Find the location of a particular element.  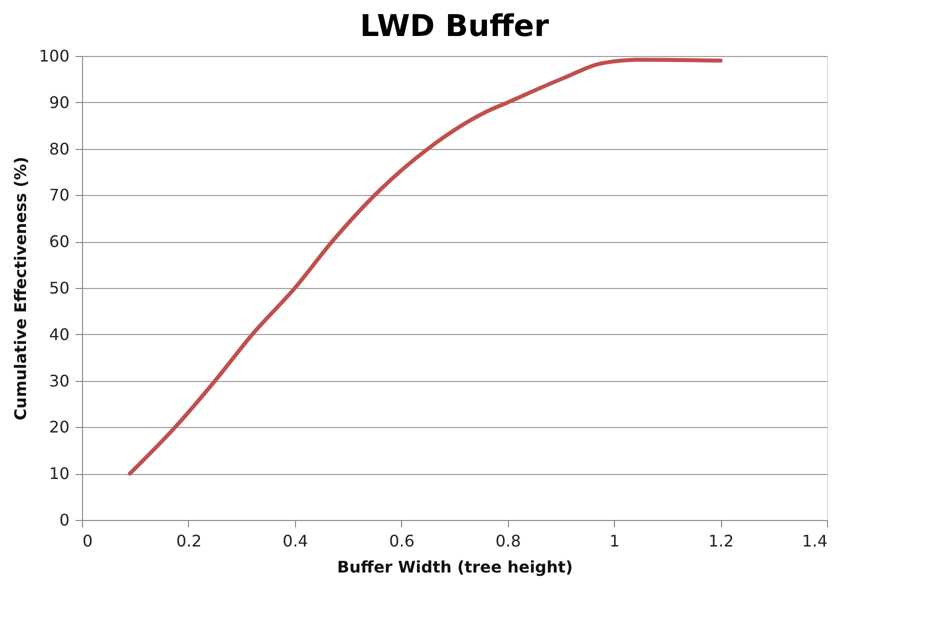

y-tick-label: 80 is located at coordinates (59, 148).